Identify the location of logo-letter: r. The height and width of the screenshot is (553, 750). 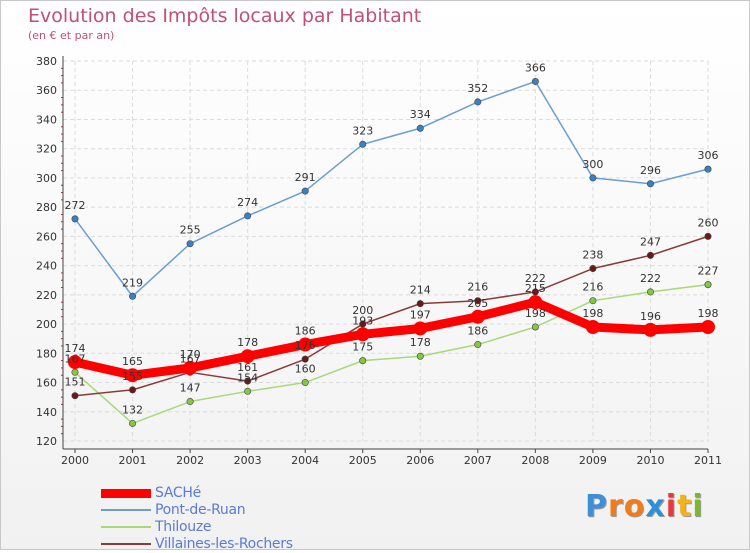
(616, 506).